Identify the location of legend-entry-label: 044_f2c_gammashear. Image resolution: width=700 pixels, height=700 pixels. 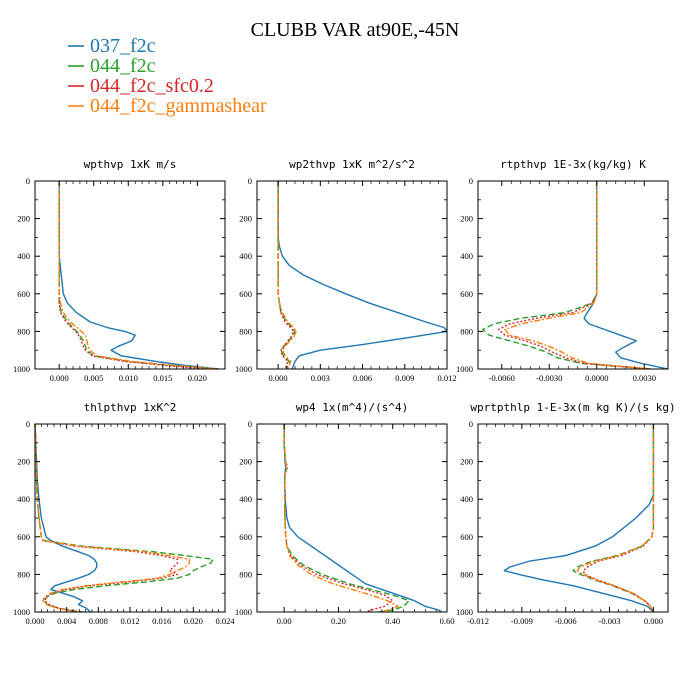
(178, 106).